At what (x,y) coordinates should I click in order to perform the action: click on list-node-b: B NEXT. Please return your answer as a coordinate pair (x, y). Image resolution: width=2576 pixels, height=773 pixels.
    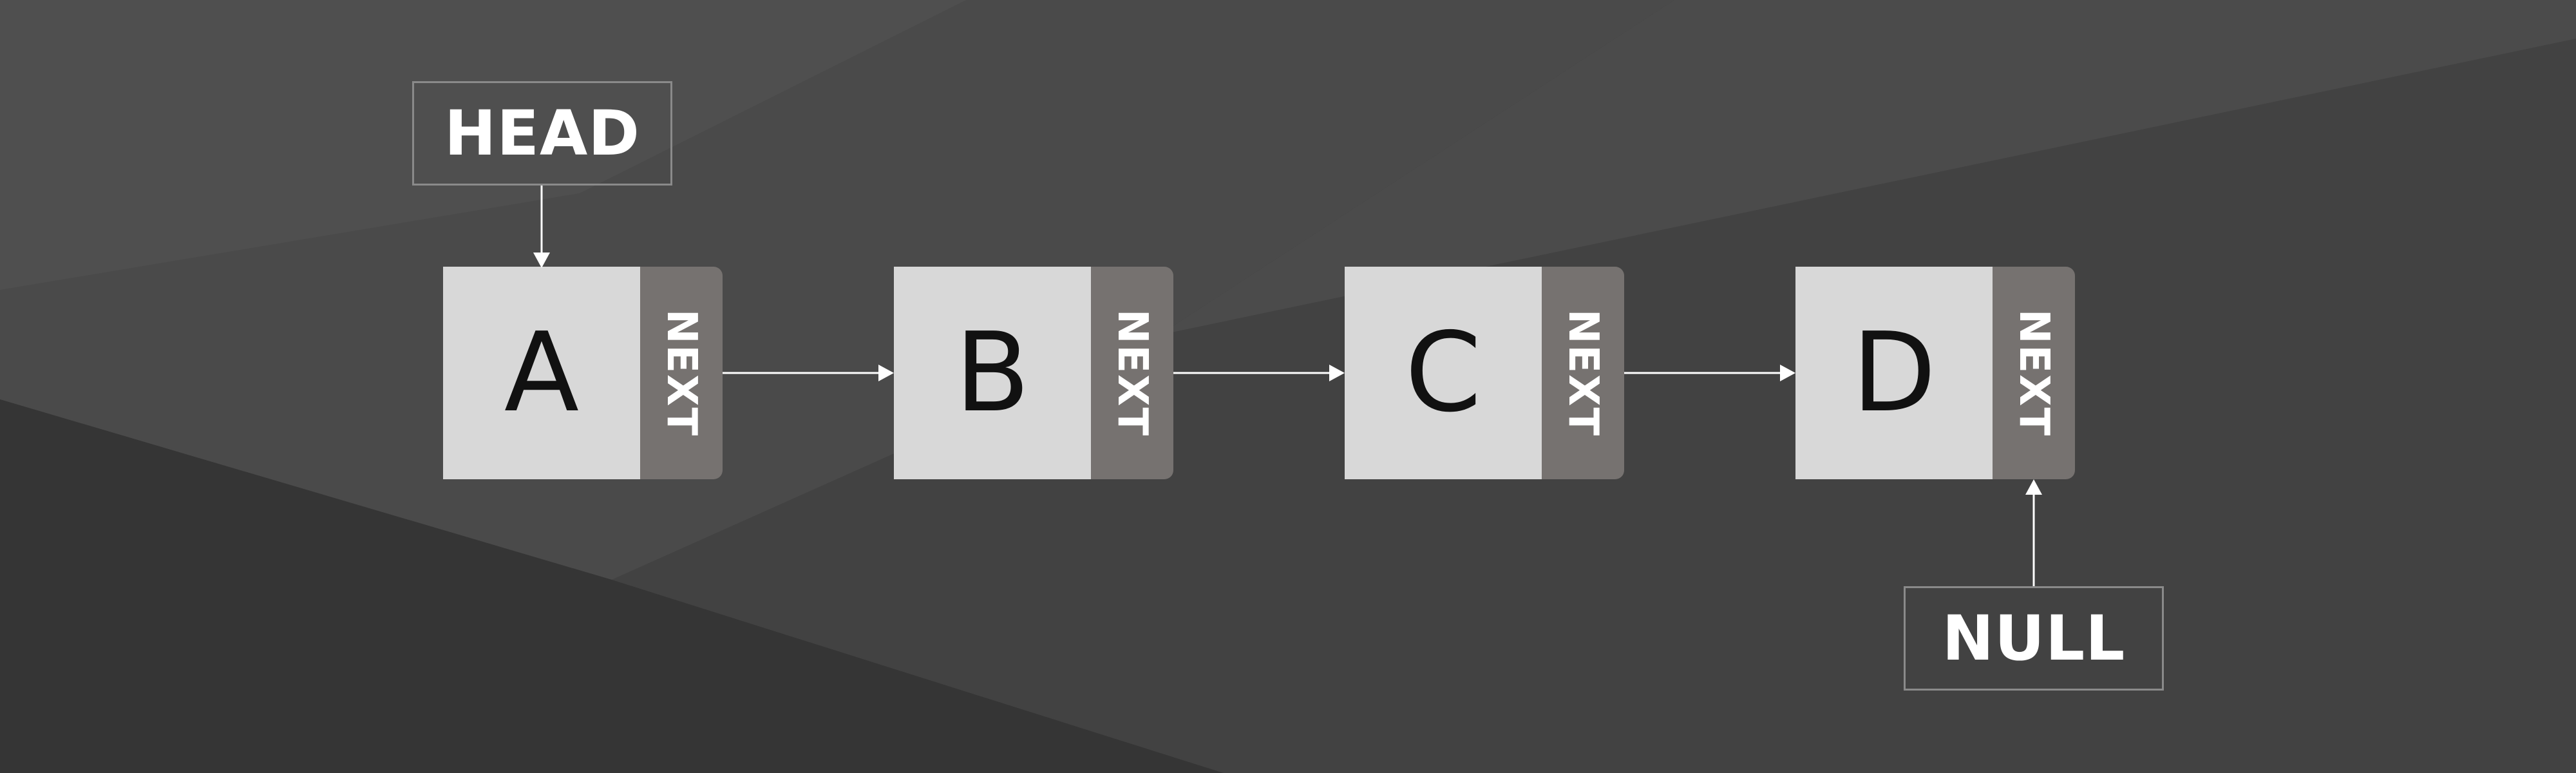
    Looking at the image, I should click on (1033, 373).